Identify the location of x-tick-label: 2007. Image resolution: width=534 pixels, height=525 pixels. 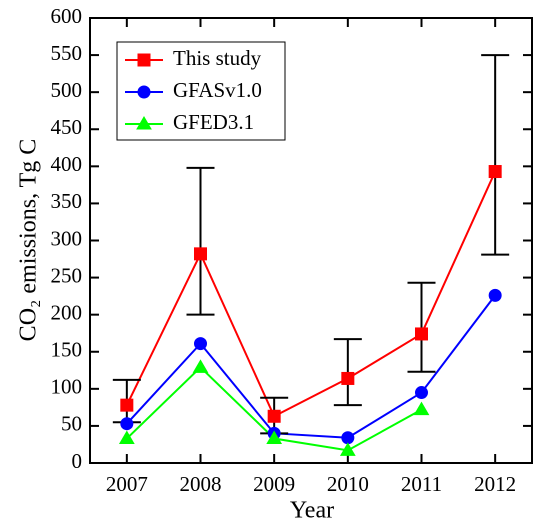
(127, 484).